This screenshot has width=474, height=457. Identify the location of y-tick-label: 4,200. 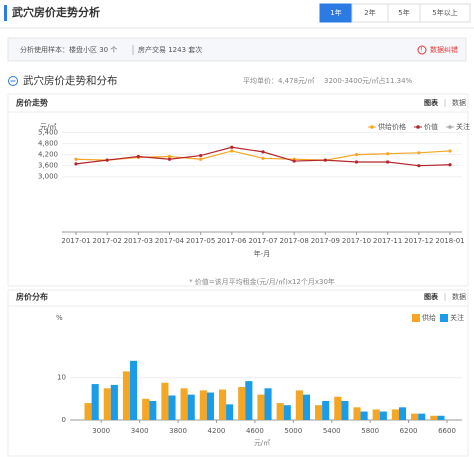
(48, 155).